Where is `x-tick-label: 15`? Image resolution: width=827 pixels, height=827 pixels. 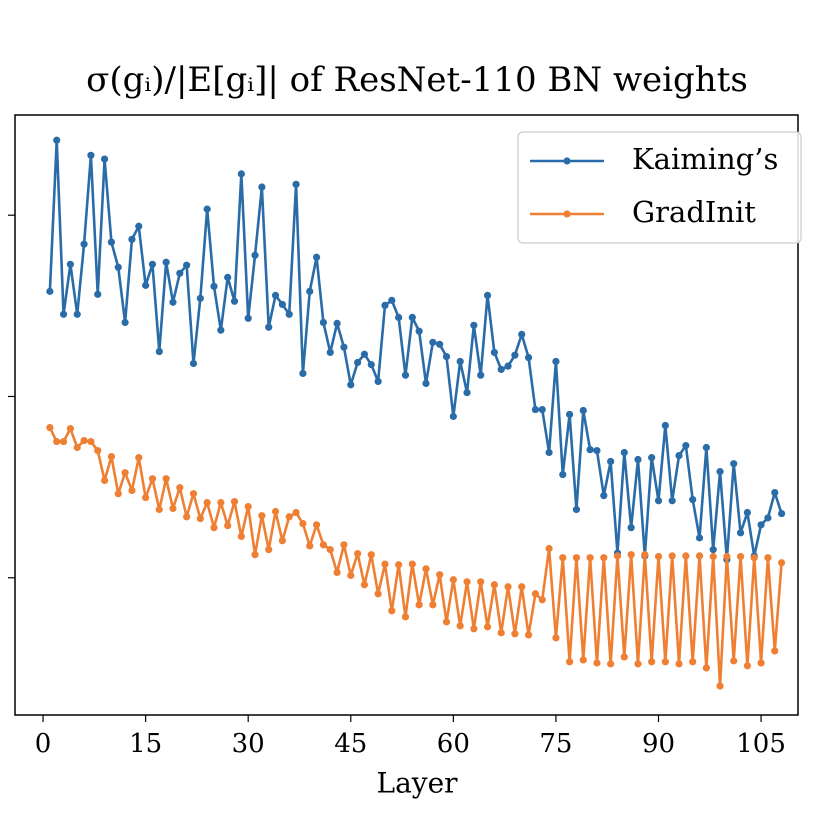
x-tick-label: 15 is located at coordinates (145, 744).